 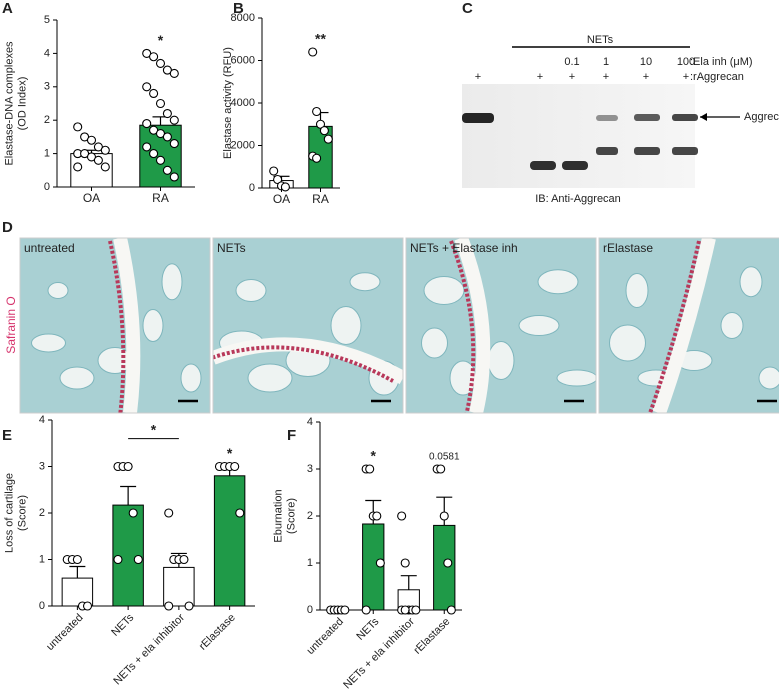 I want to click on blot-row-label: :rAggrecan, so click(x=717, y=77).